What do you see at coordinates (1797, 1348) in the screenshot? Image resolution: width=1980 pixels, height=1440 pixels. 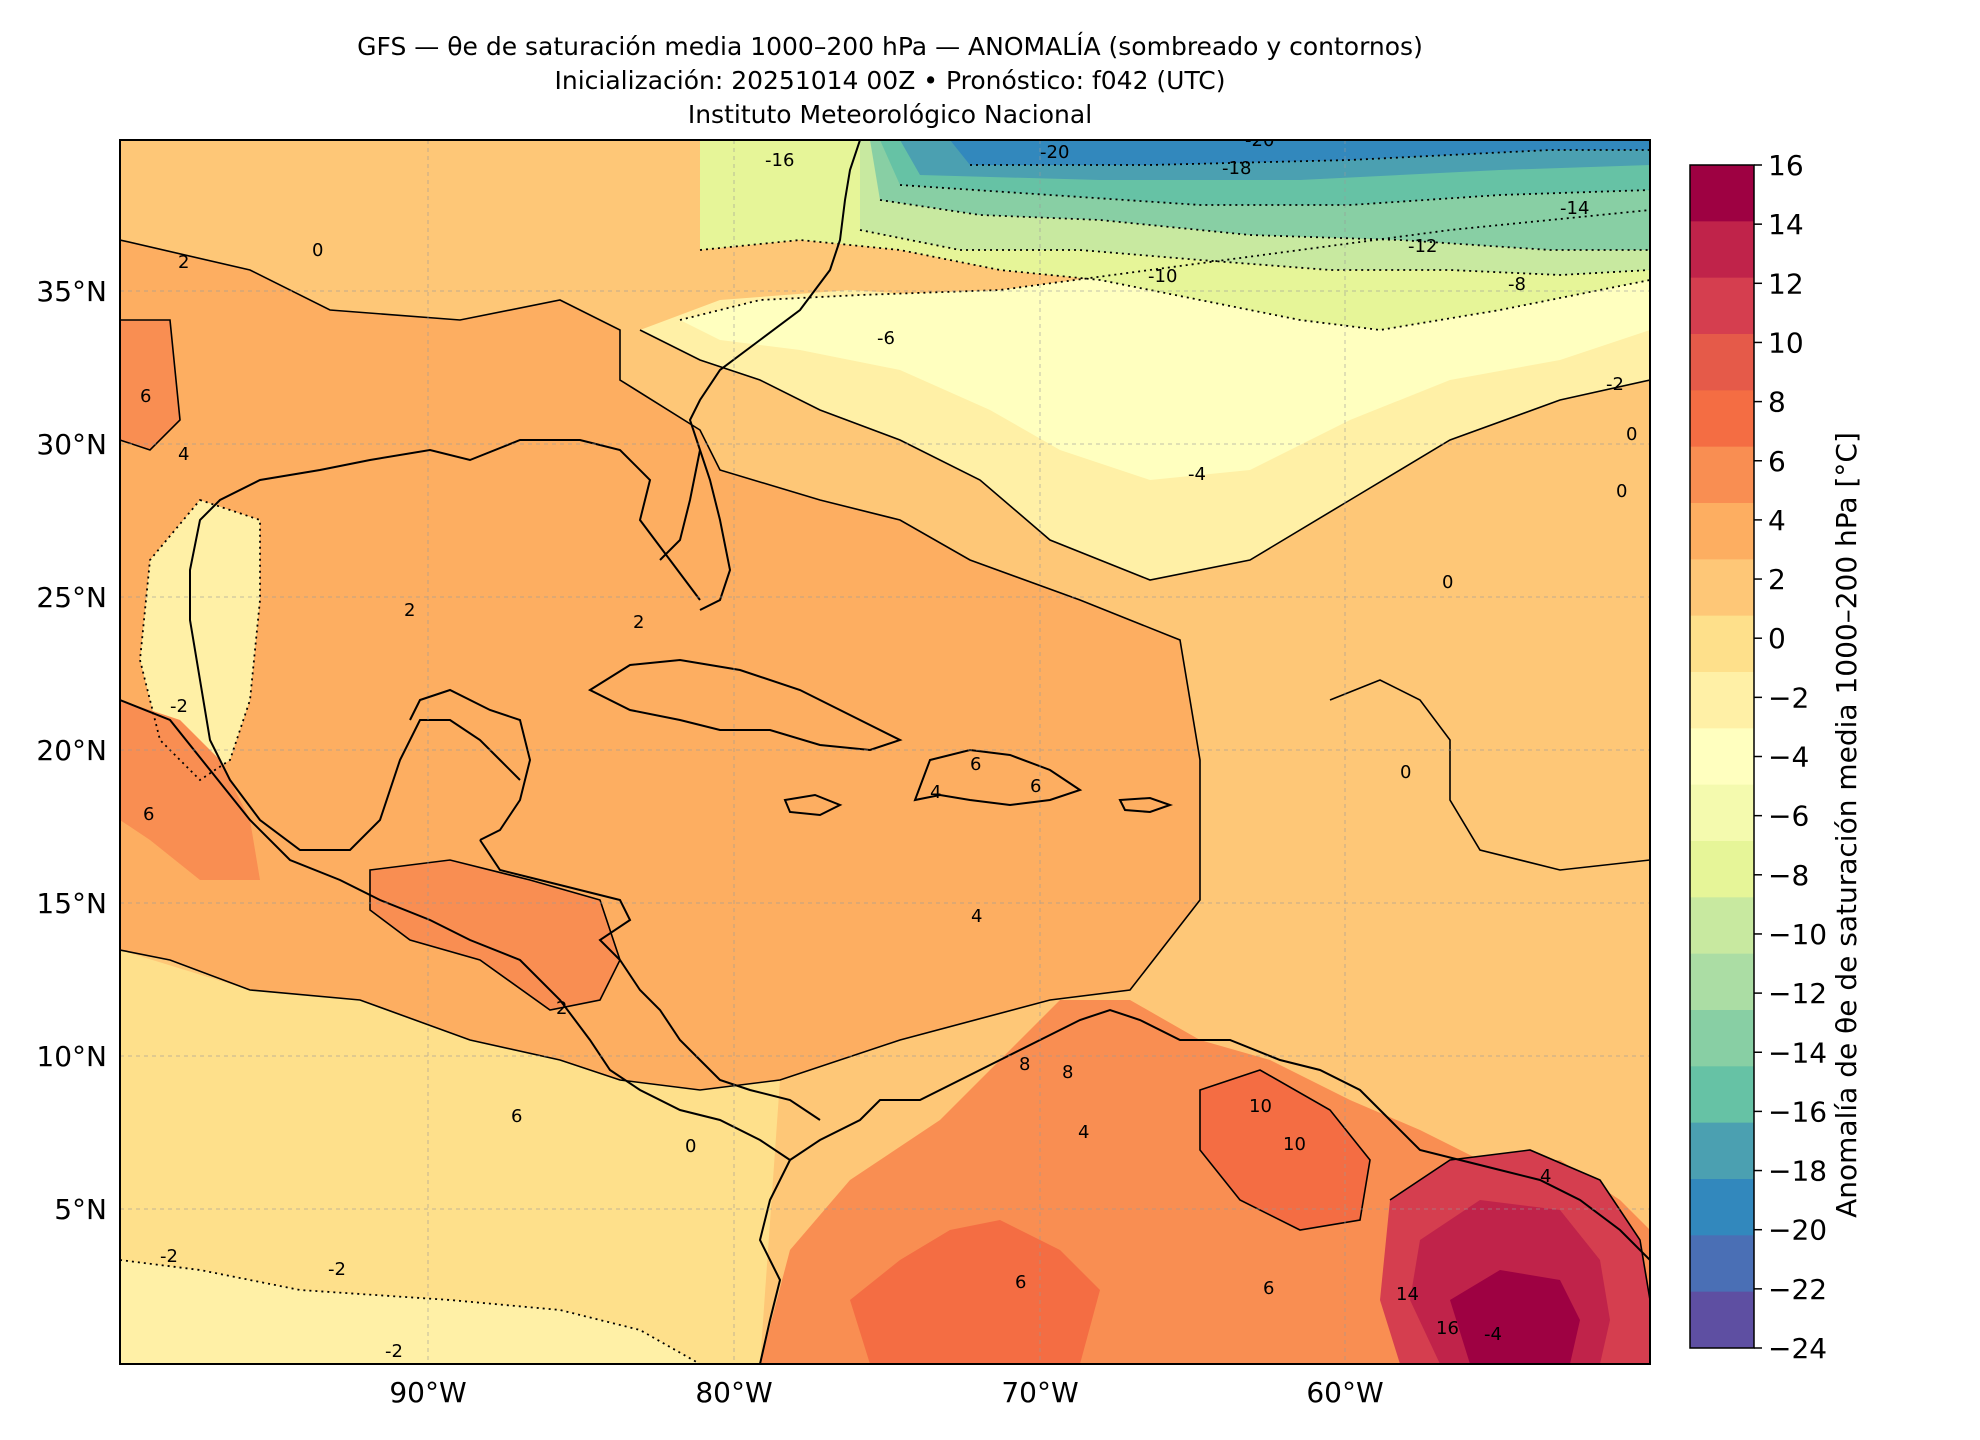 I see `colorbar-tick-label: −24` at bounding box center [1797, 1348].